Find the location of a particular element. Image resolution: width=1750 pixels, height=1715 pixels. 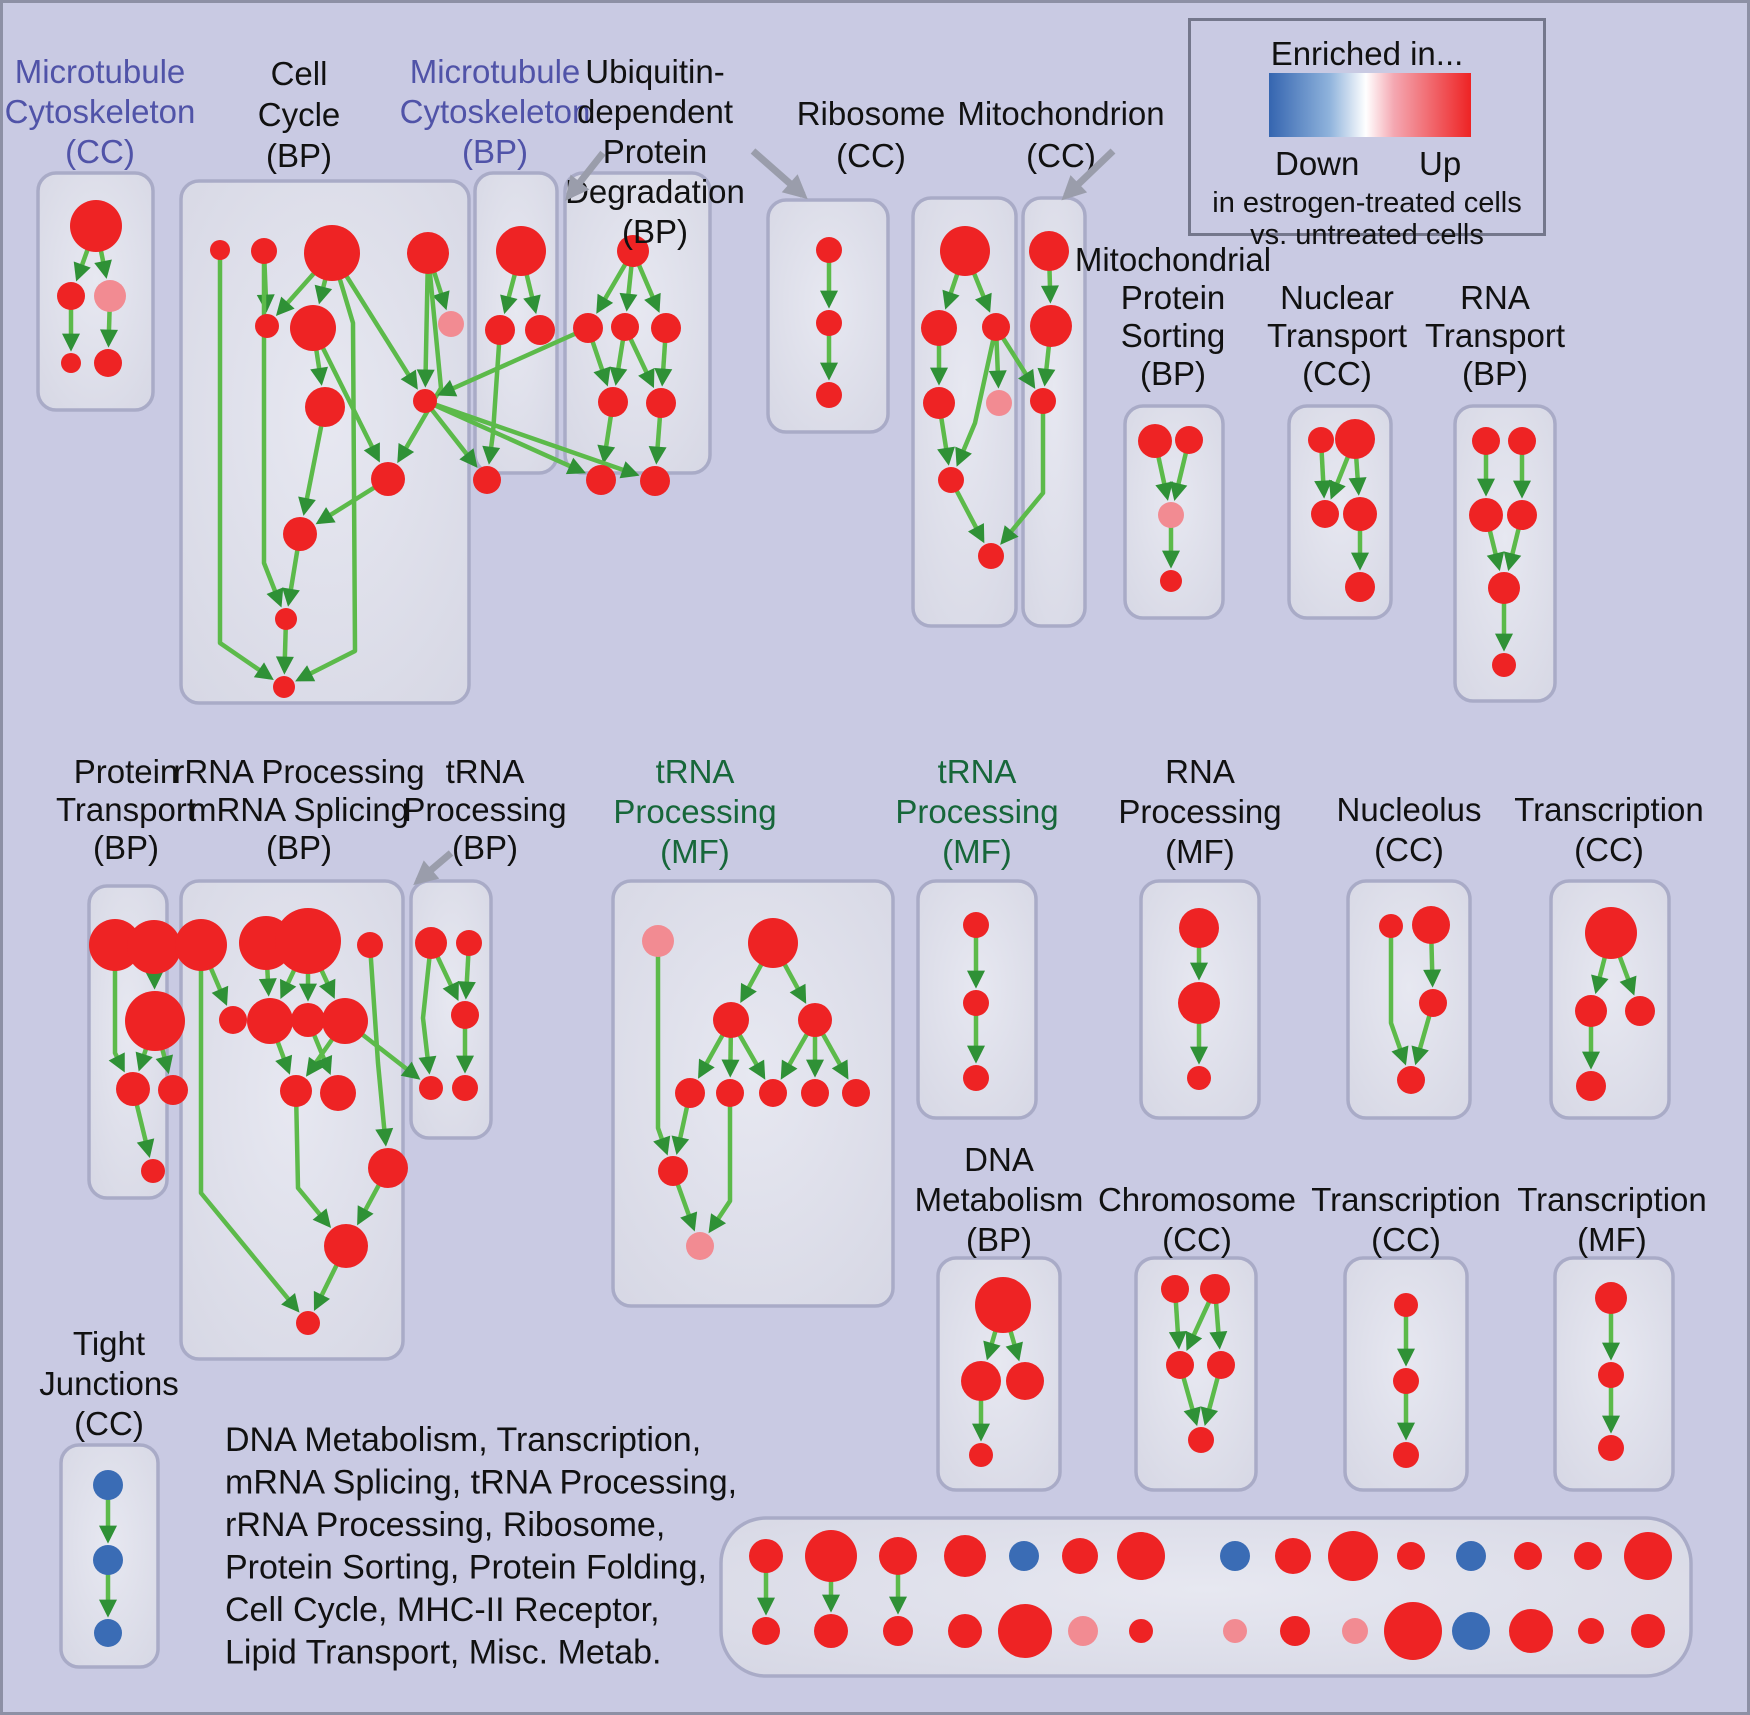

mitochondrial-protein-sorting-bp-label: Mitochondrial Protein Sorting (BP) is located at coordinates (1173, 316).